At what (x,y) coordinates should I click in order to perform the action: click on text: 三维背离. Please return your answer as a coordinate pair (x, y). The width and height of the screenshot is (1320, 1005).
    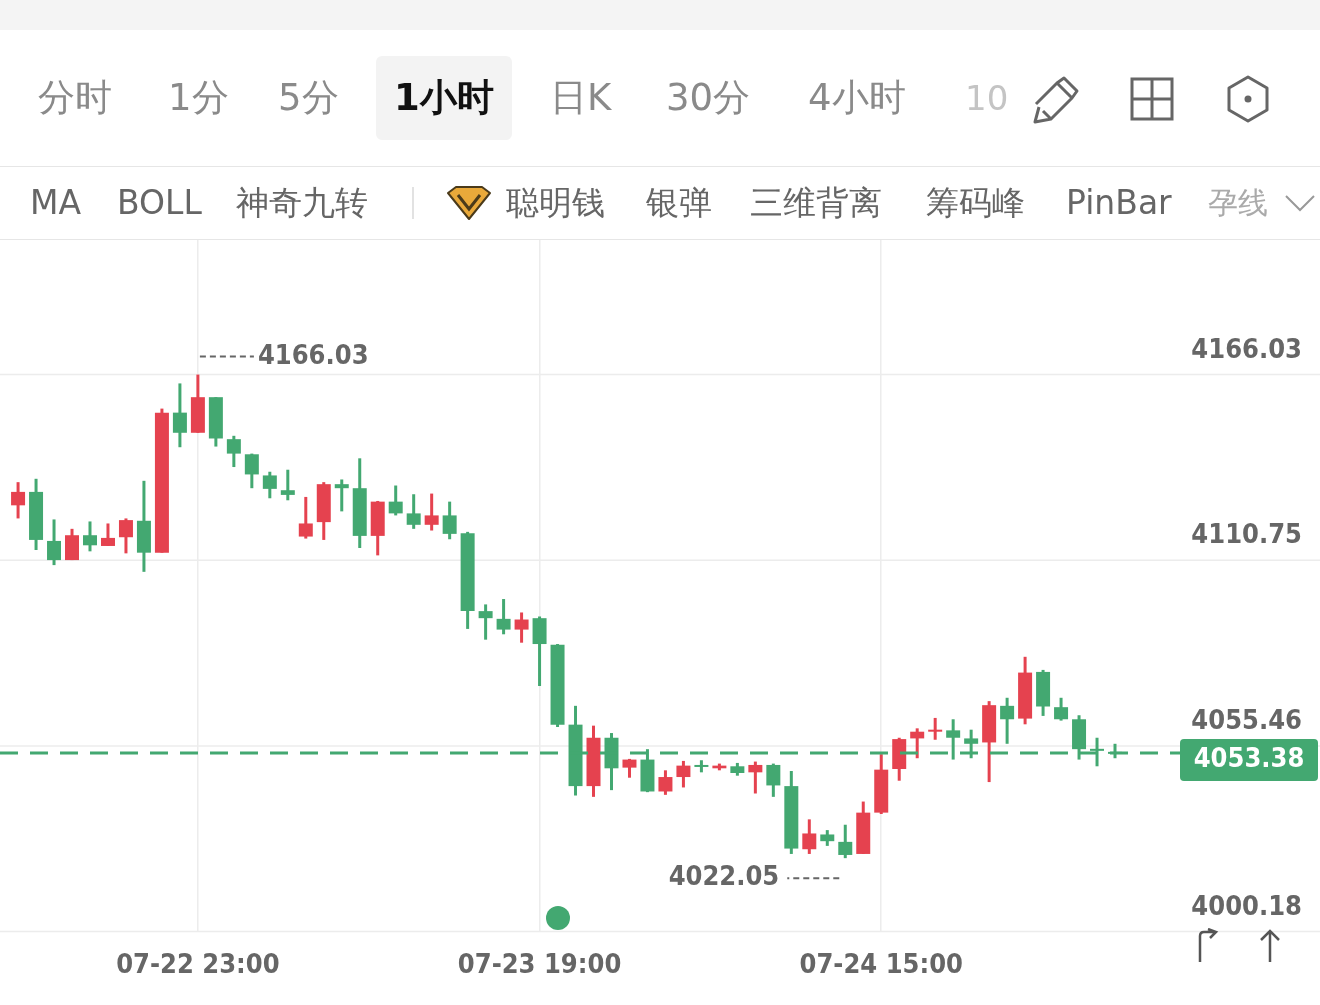
    Looking at the image, I should click on (816, 203).